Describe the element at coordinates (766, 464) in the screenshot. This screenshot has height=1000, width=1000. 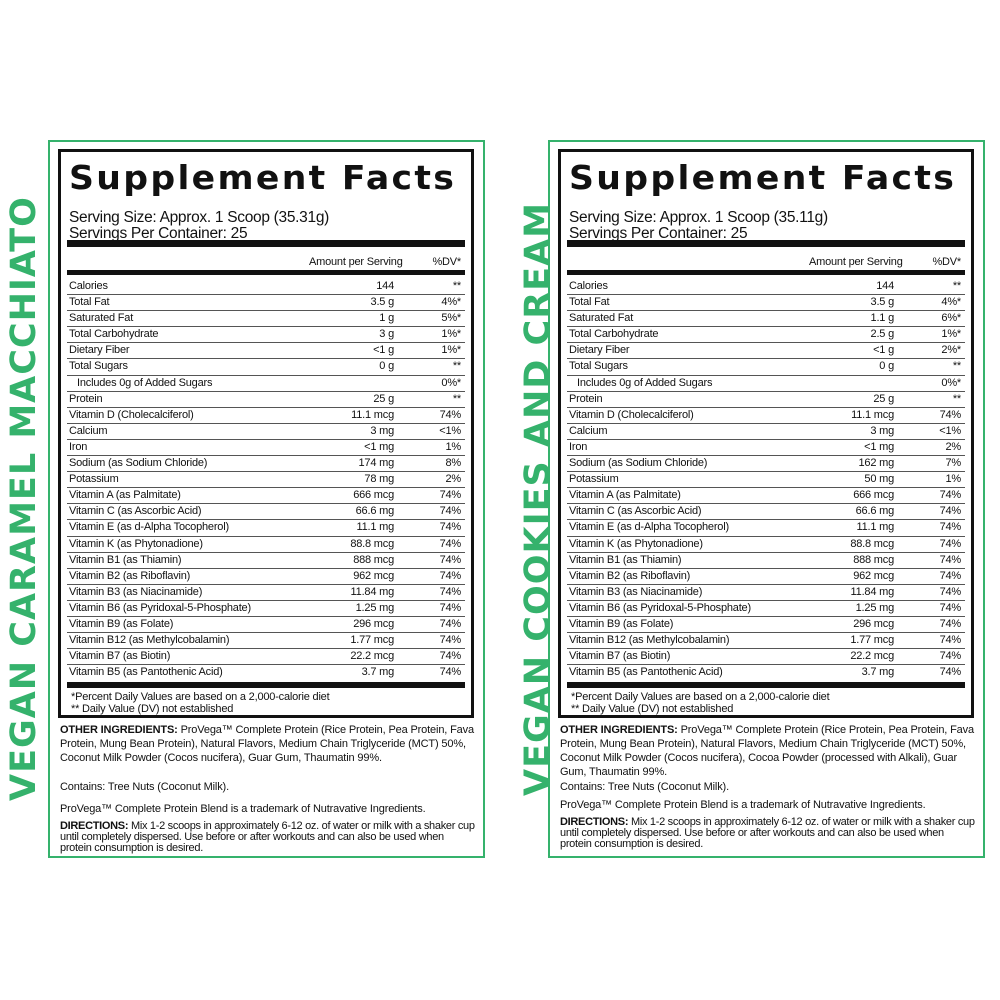
I see `nutrient-row: Sodium (as Sodium Chloride) 162 mg 7%` at that location.